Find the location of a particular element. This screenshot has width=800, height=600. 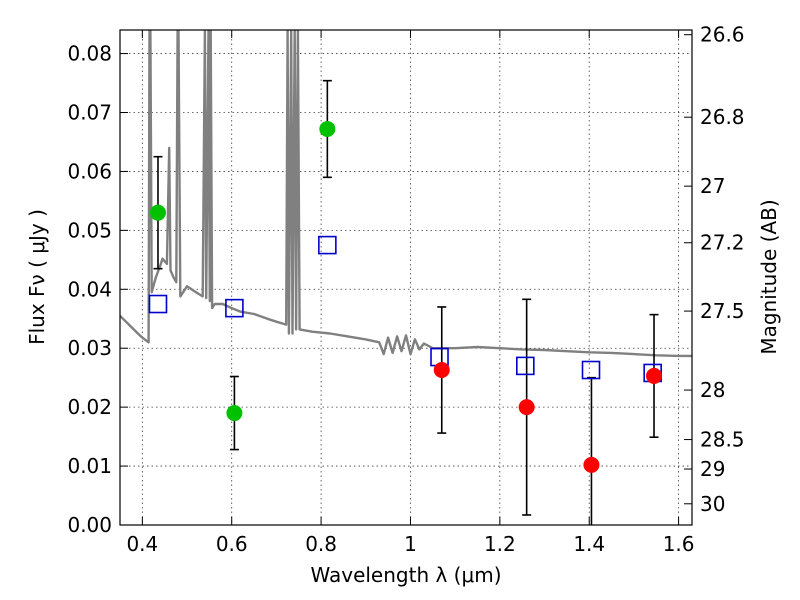

x-tick-label: 0.4 is located at coordinates (142, 544).